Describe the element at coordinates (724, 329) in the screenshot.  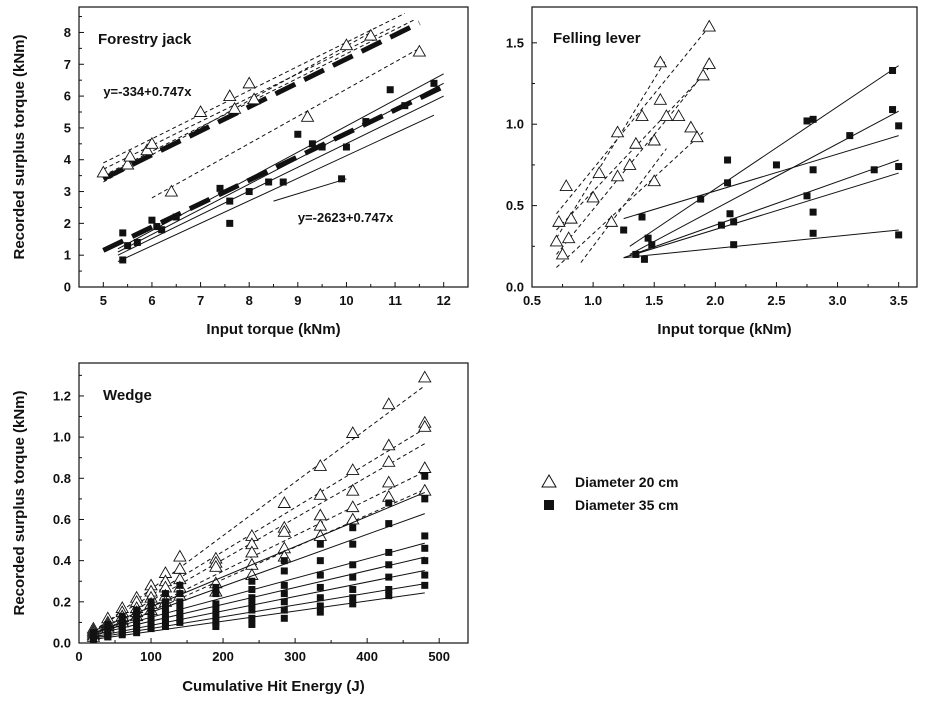
I see `felling-lever-x-axis-title: Input torque (kNm)` at that location.